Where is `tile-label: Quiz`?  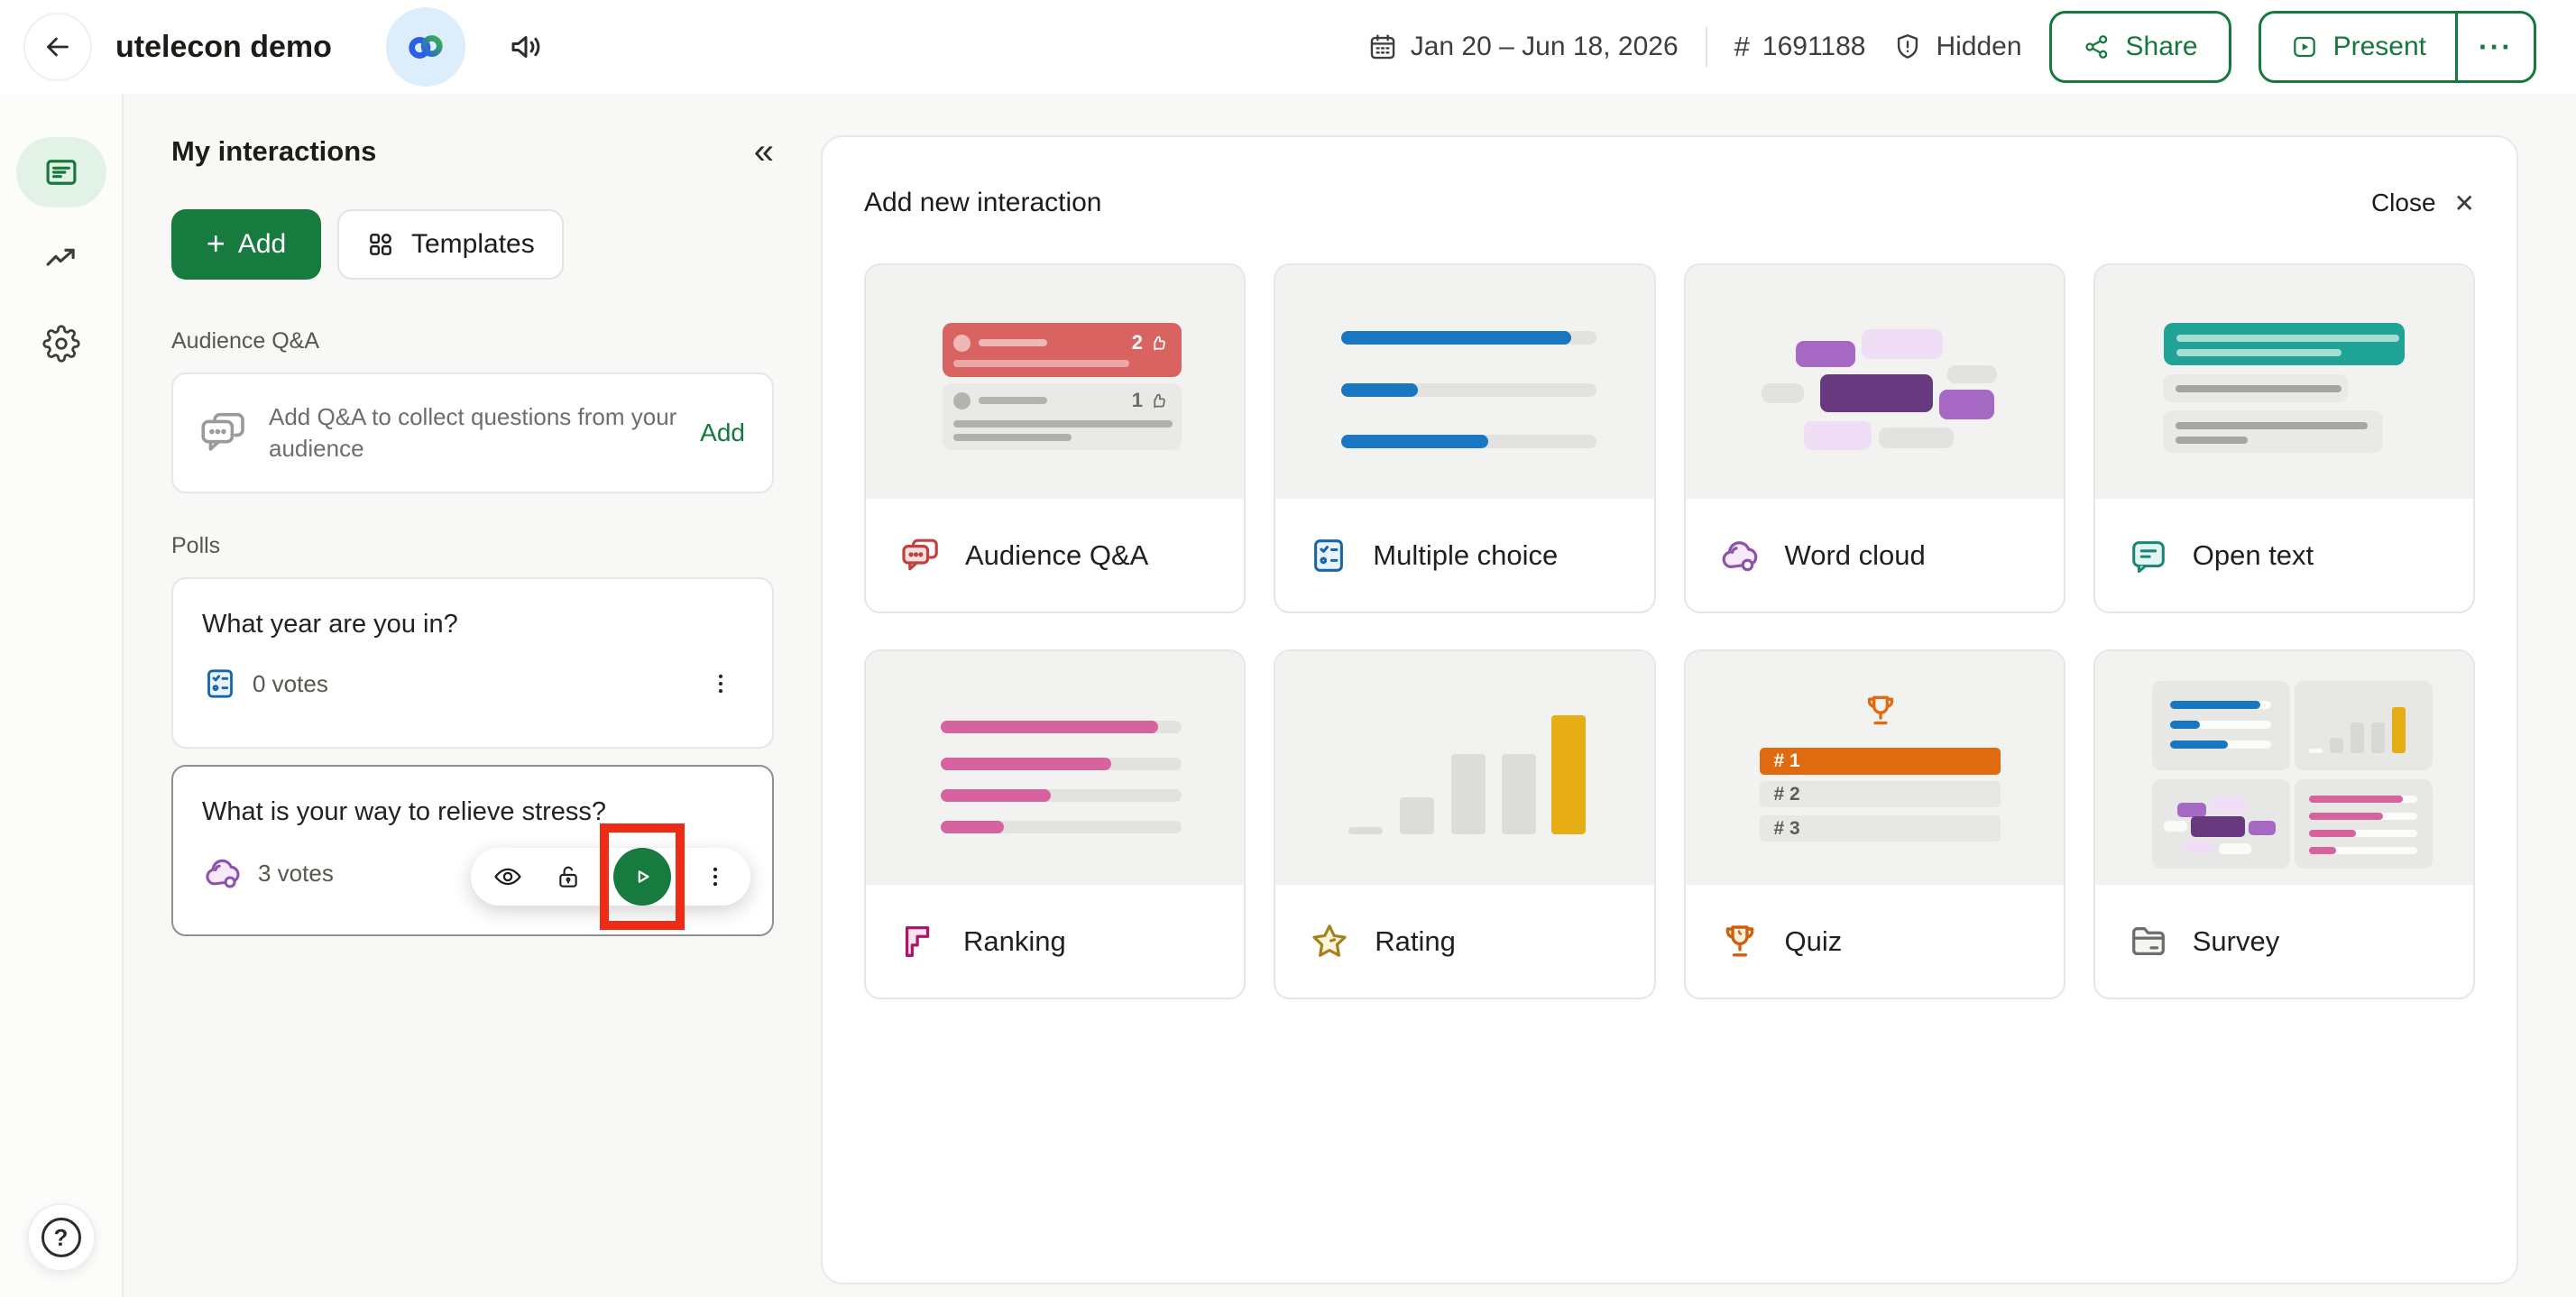
tile-label: Quiz is located at coordinates (1814, 940).